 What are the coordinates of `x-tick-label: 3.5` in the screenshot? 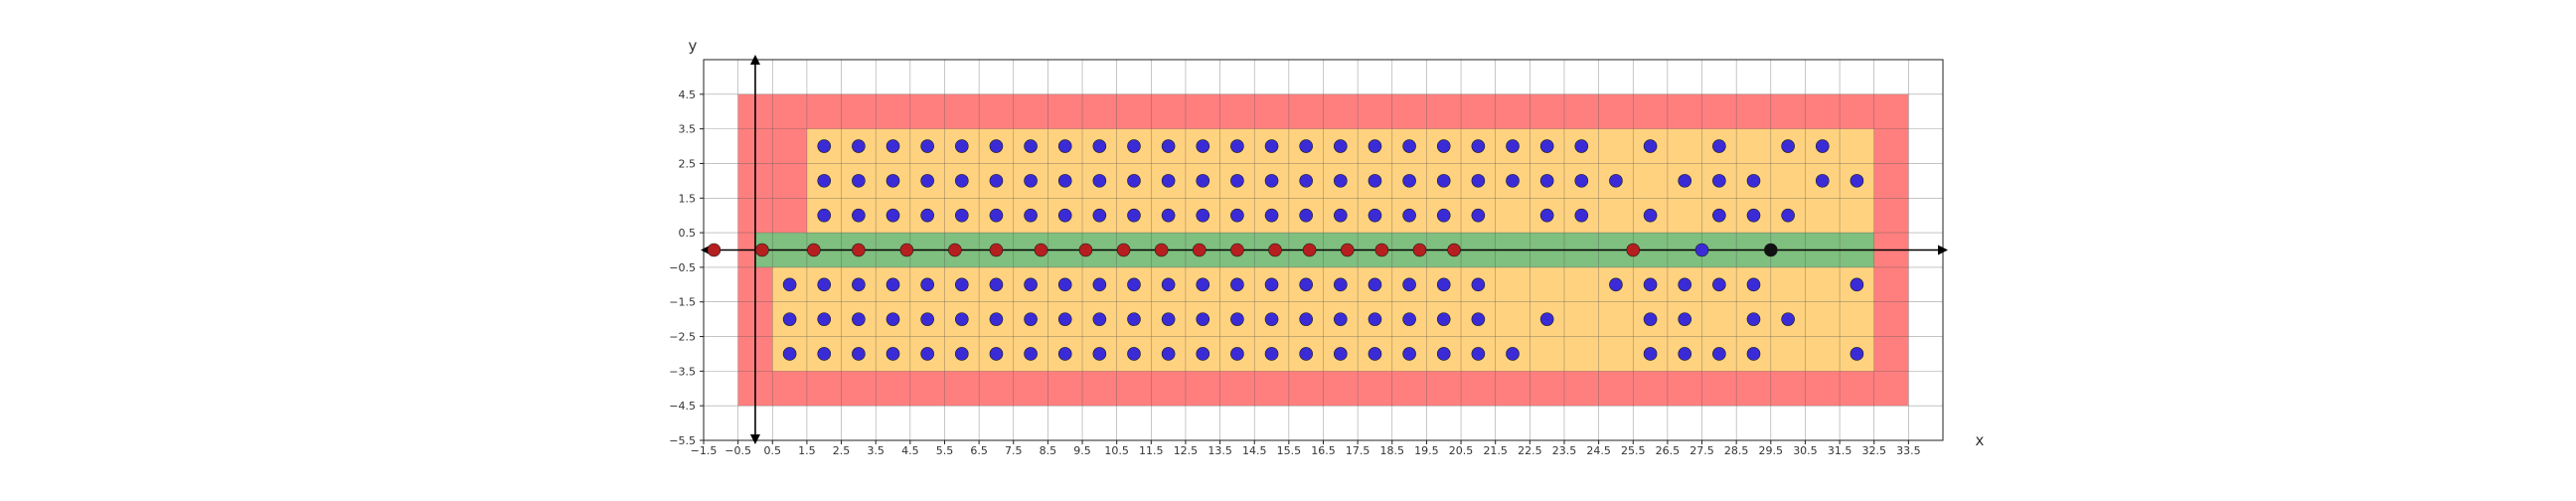 It's located at (876, 450).